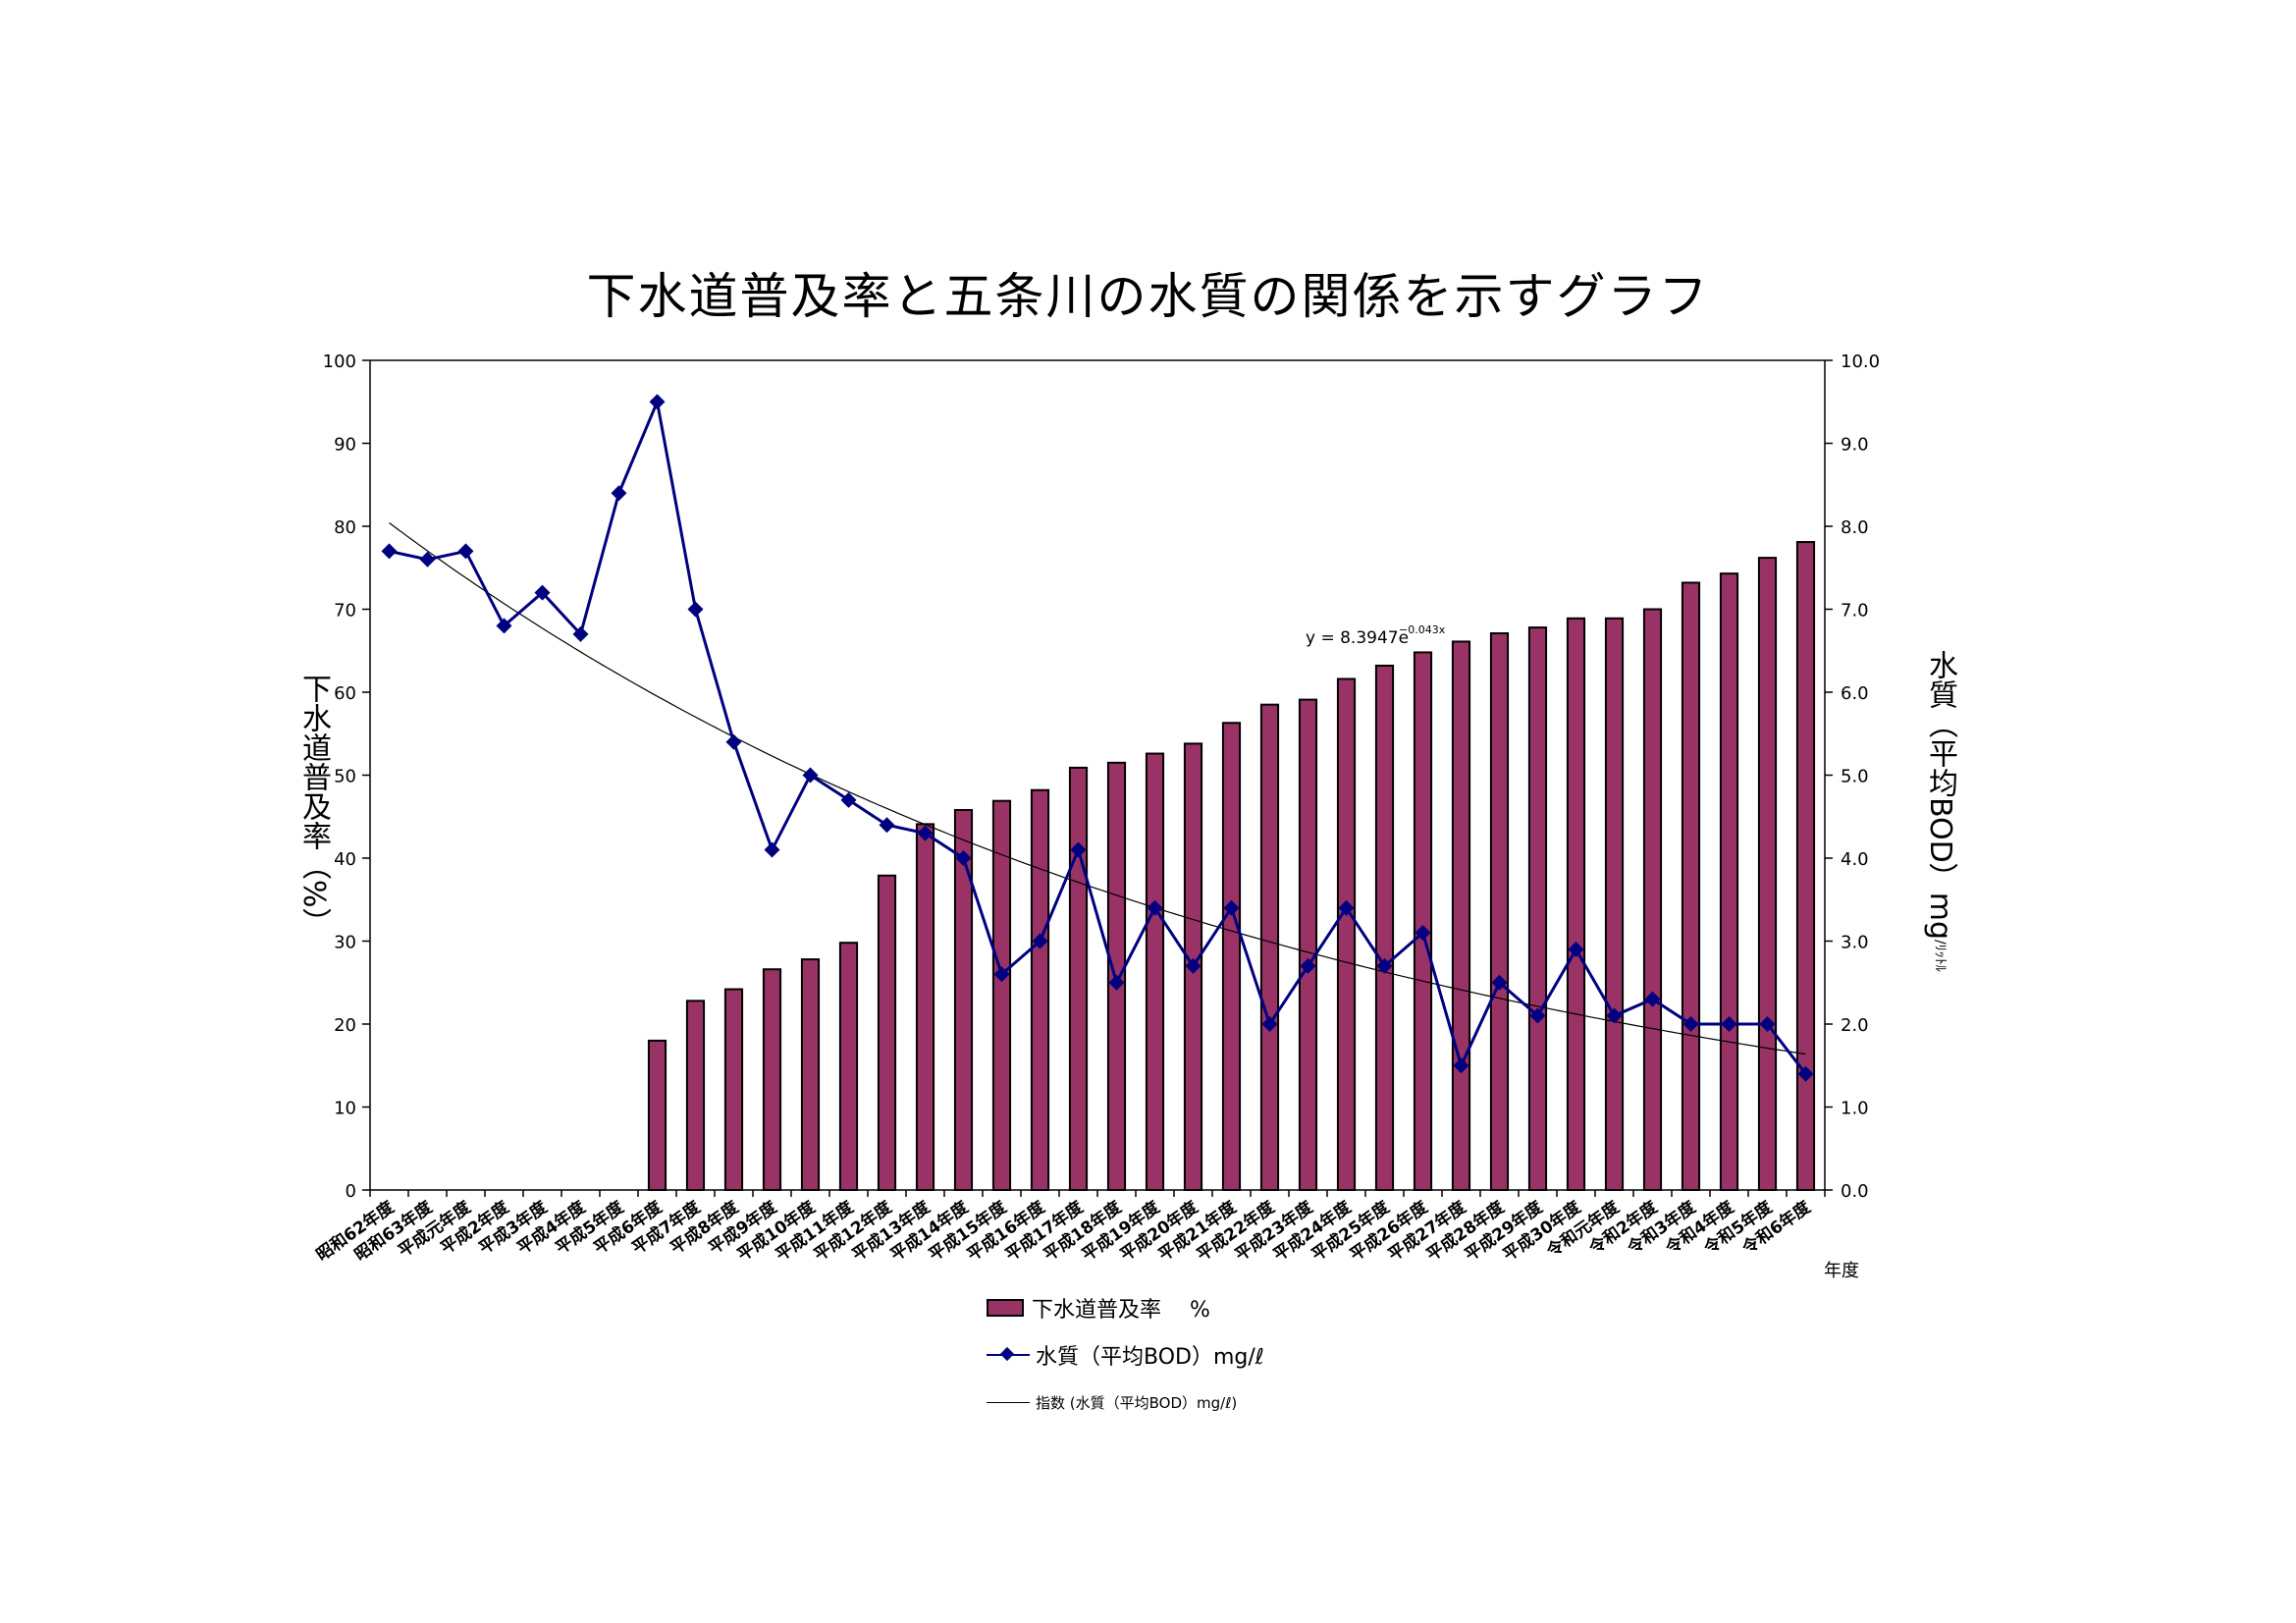 This screenshot has height=1623, width=2296. I want to click on right-tick-label: 9.0, so click(1855, 445).